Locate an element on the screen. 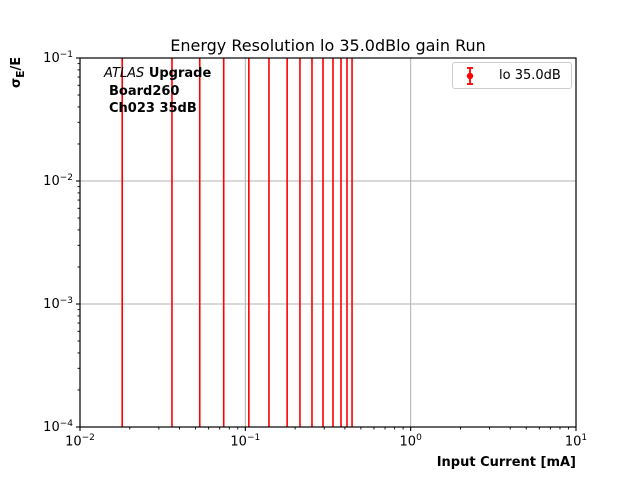 This screenshot has height=480, width=640. annotation-line-1: ATLAS Upgrade is located at coordinates (157, 74).